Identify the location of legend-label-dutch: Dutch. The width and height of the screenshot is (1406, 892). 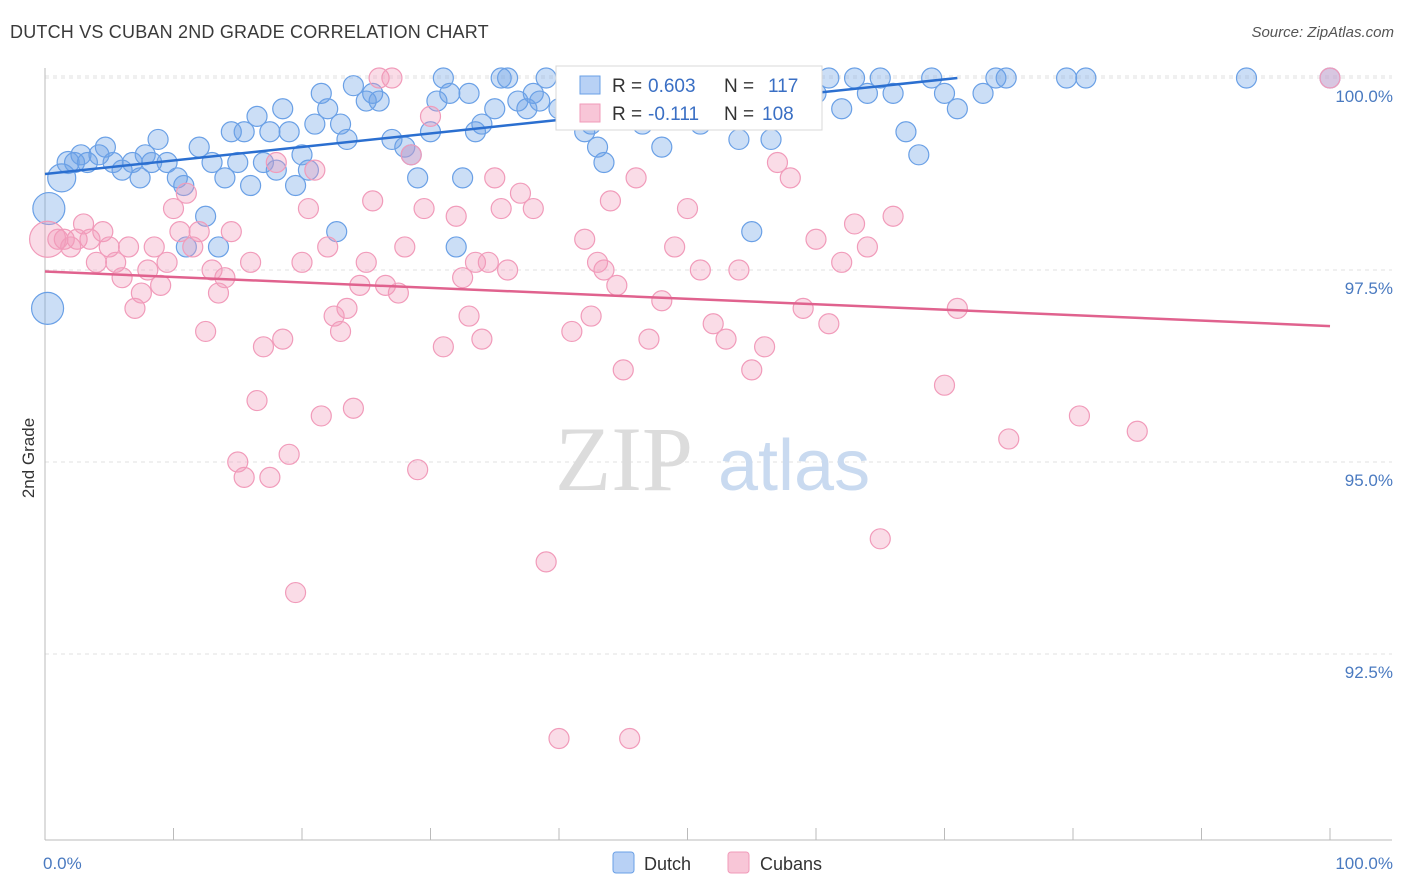
(667, 864).